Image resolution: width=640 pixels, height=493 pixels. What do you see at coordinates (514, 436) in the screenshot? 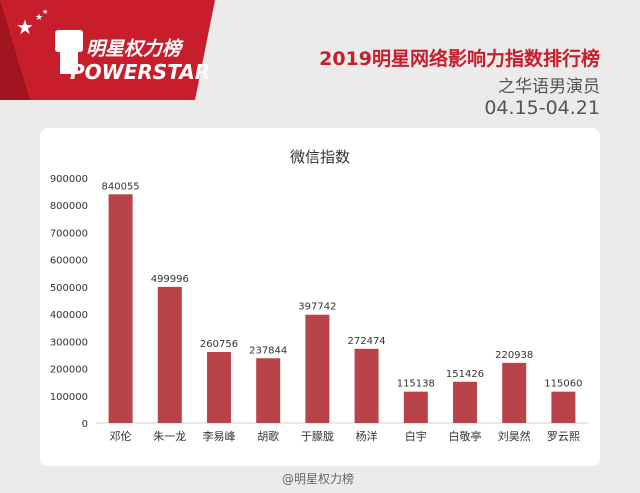
I see `x-tick-label: 刘昊然` at bounding box center [514, 436].